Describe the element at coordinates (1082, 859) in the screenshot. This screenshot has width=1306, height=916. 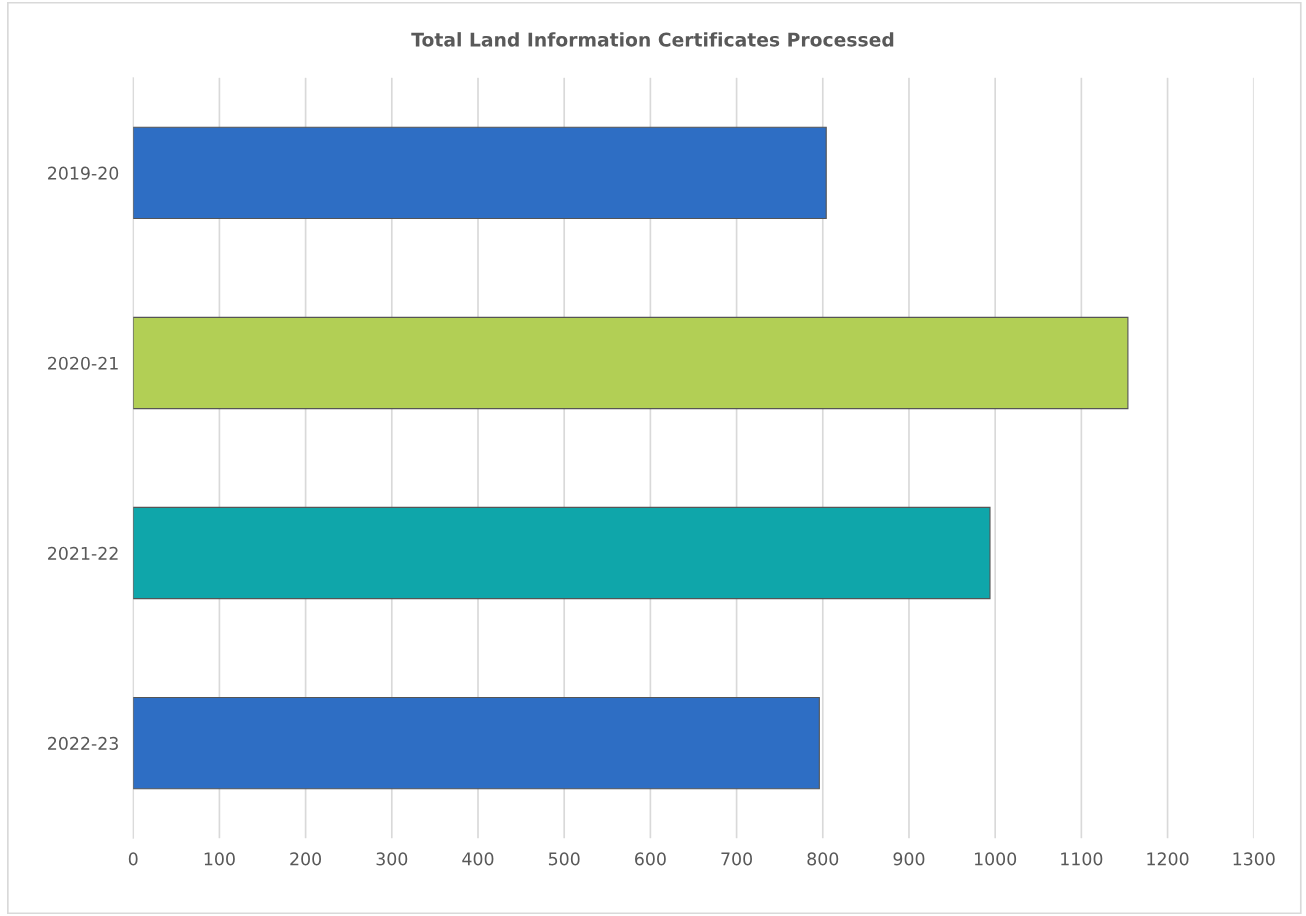
I see `x-tick-label: 1100` at that location.